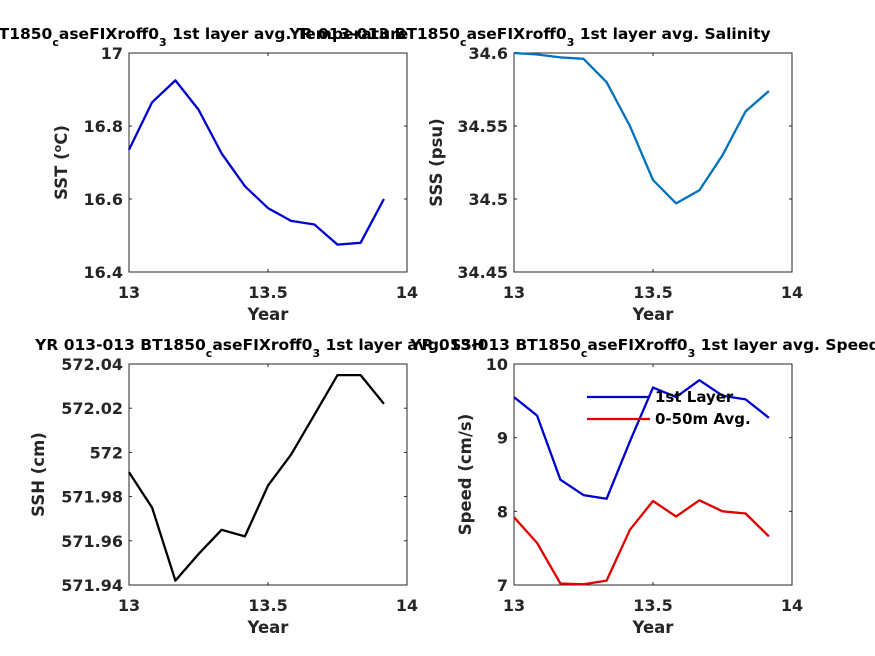 The image size is (875, 656). Describe the element at coordinates (703, 419) in the screenshot. I see `legend-label: 0-50m Avg.` at that location.